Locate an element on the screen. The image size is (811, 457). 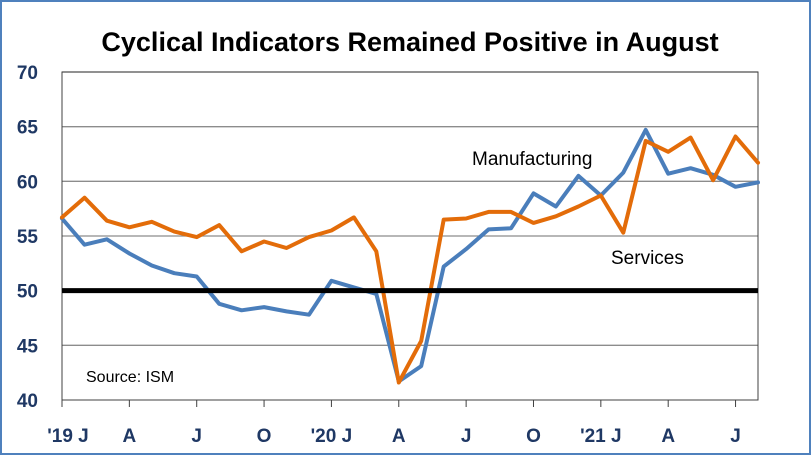
x-tick-label: '21 J is located at coordinates (601, 436).